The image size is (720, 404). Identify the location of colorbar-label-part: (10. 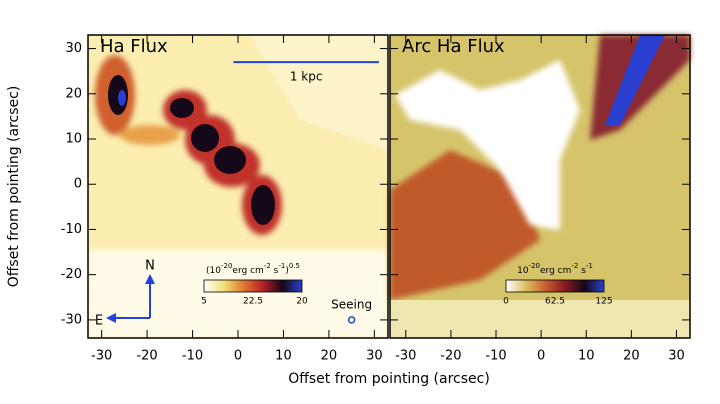
(213, 271).